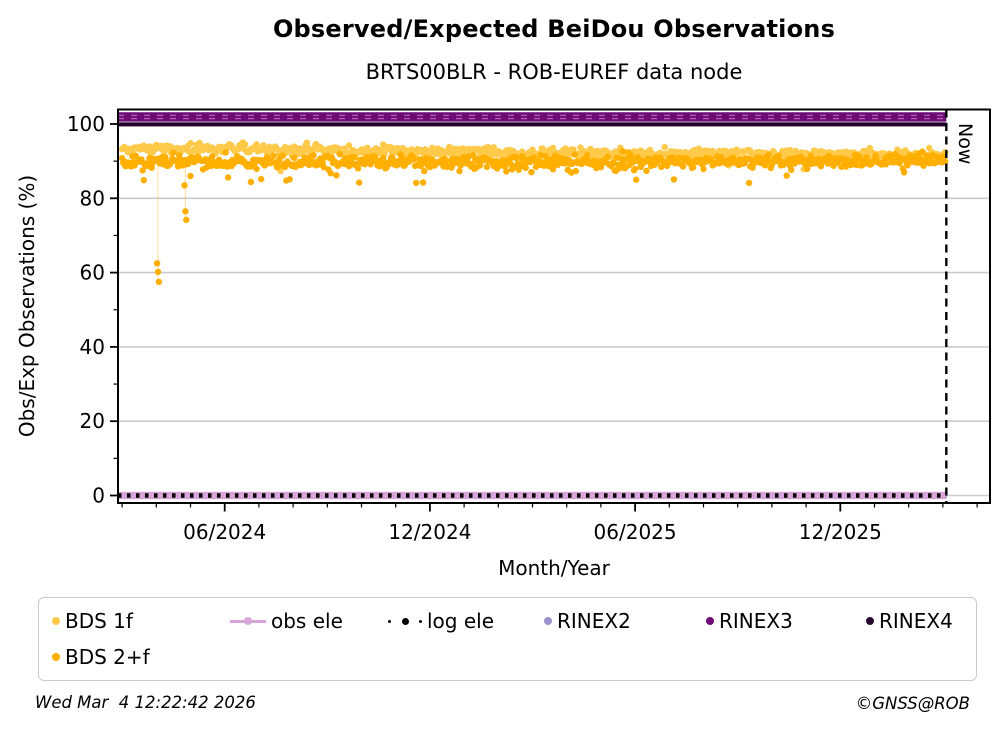 This screenshot has width=1008, height=734. I want to click on legend-item-label: obs ele, so click(307, 621).